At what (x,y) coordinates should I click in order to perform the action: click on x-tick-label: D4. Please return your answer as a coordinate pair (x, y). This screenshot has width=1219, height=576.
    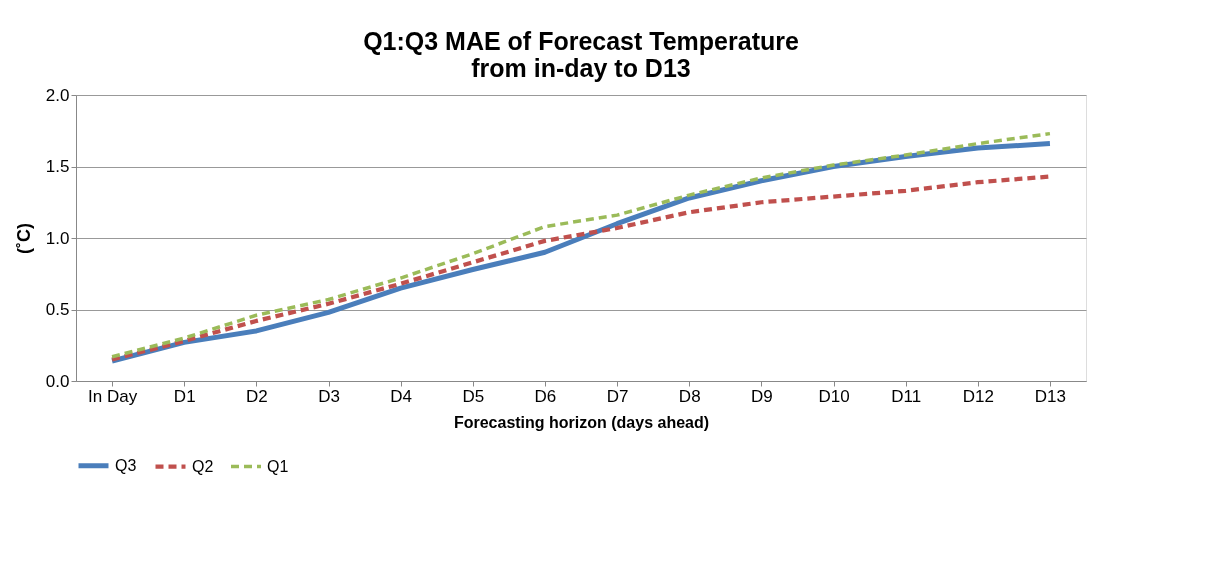
    Looking at the image, I should click on (401, 396).